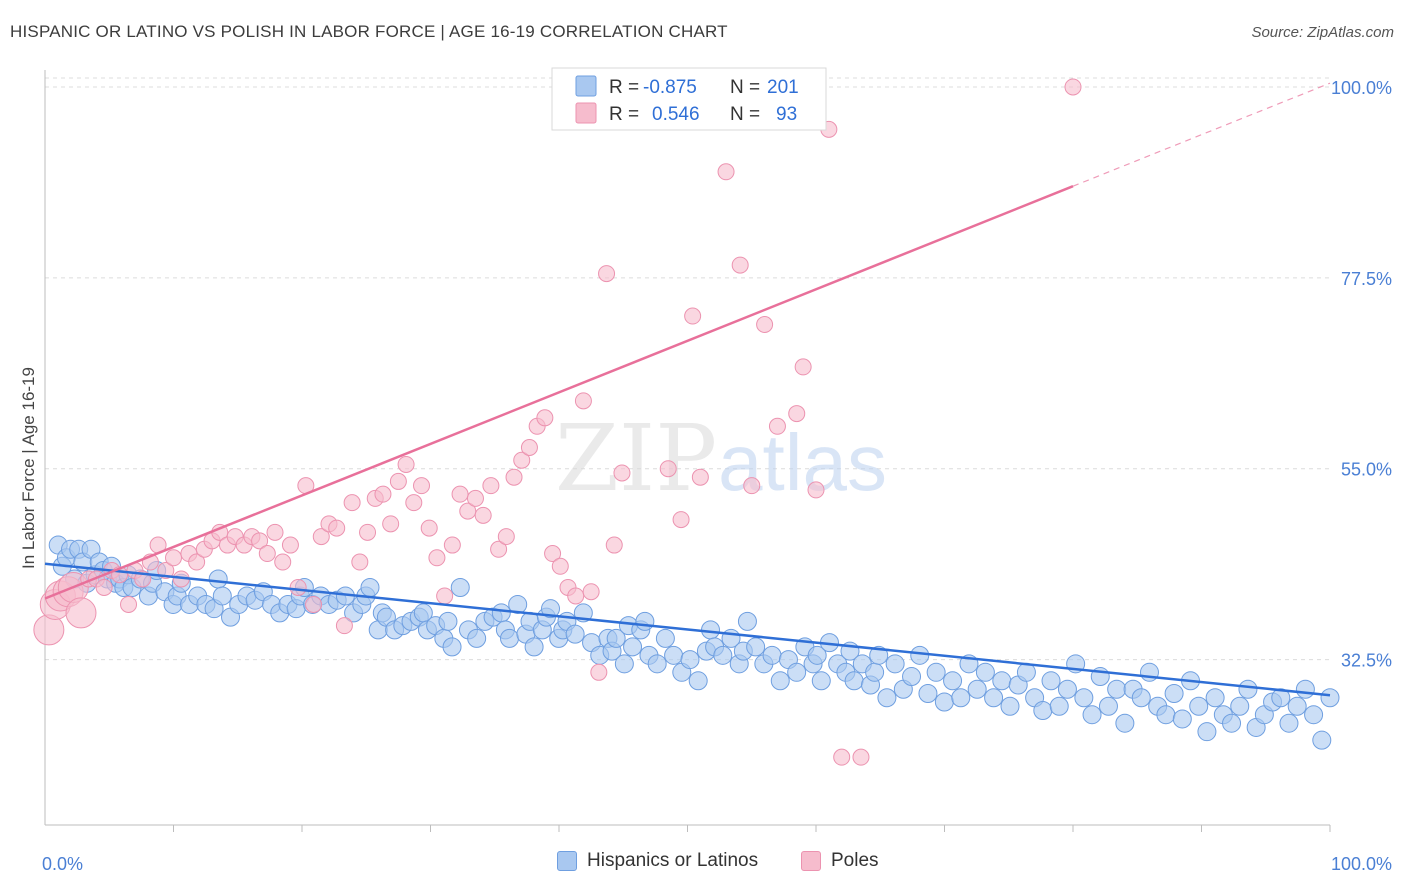 This screenshot has height=892, width=1406. I want to click on watermark: ZIP atlas, so click(721, 458).